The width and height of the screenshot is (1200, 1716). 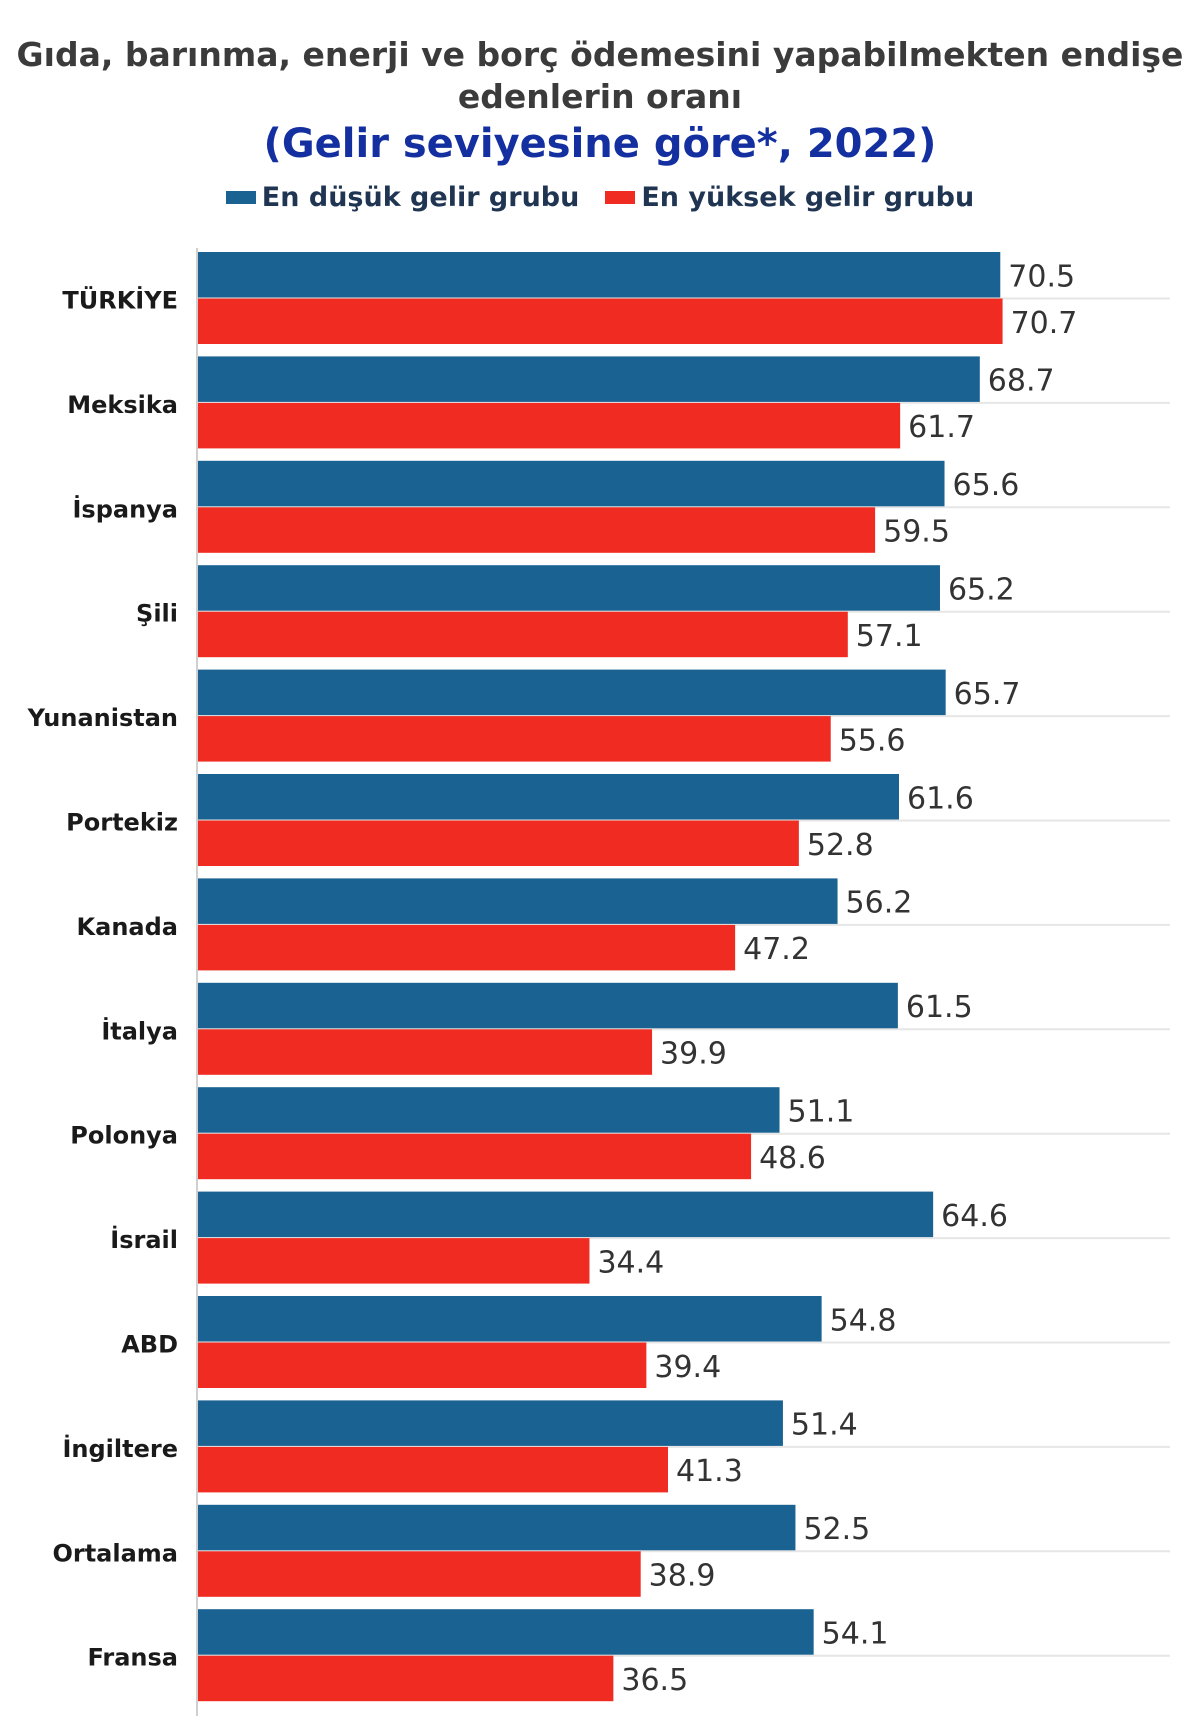 I want to click on data-label: 68.7, so click(x=1021, y=381).